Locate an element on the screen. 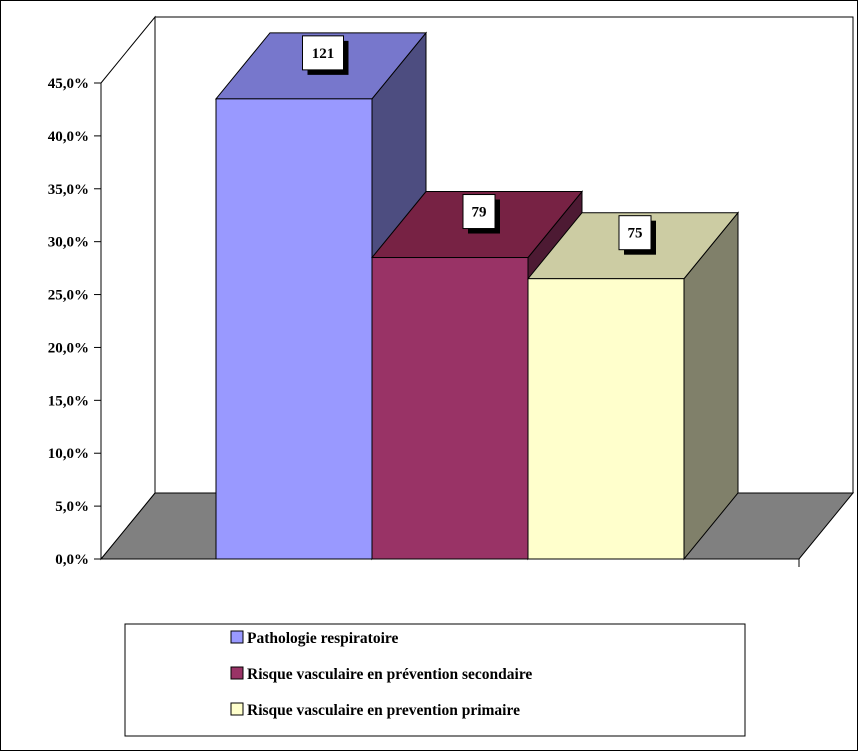 The width and height of the screenshot is (858, 752). data-label: 75 is located at coordinates (635, 234).